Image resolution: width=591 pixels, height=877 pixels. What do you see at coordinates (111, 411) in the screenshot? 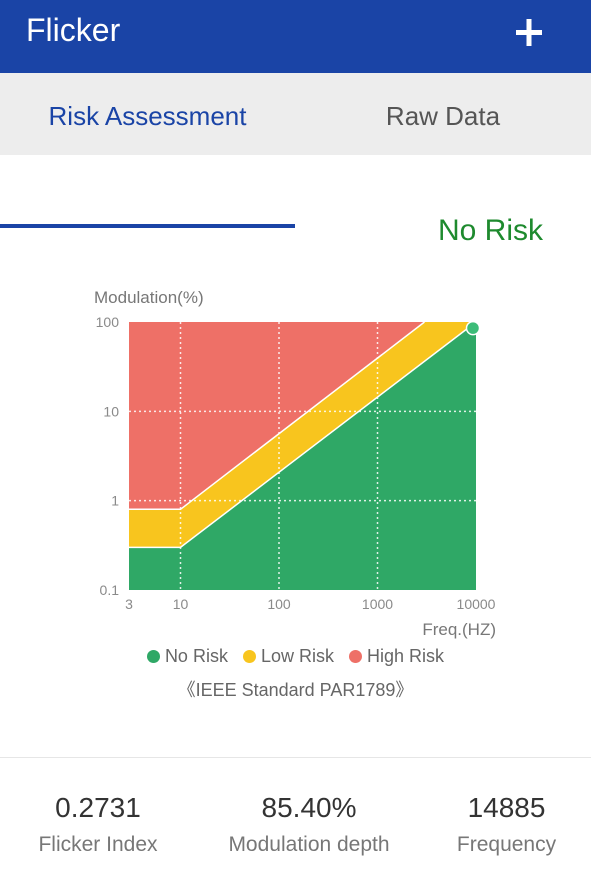
I see `y-tick-label: 10` at bounding box center [111, 411].